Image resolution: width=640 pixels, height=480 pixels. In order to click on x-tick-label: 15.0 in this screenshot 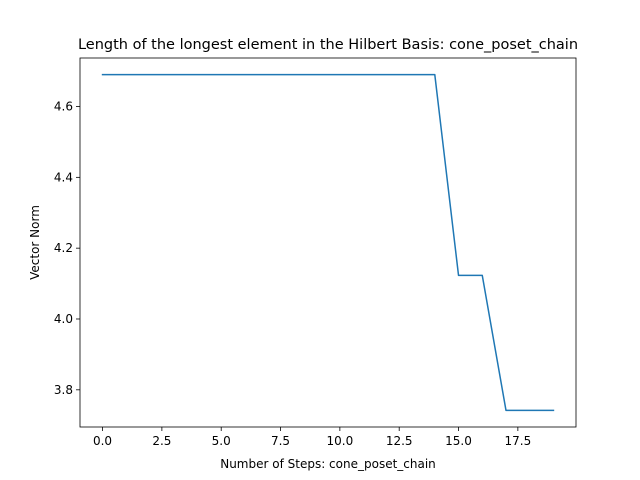, I will do `click(458, 441)`.